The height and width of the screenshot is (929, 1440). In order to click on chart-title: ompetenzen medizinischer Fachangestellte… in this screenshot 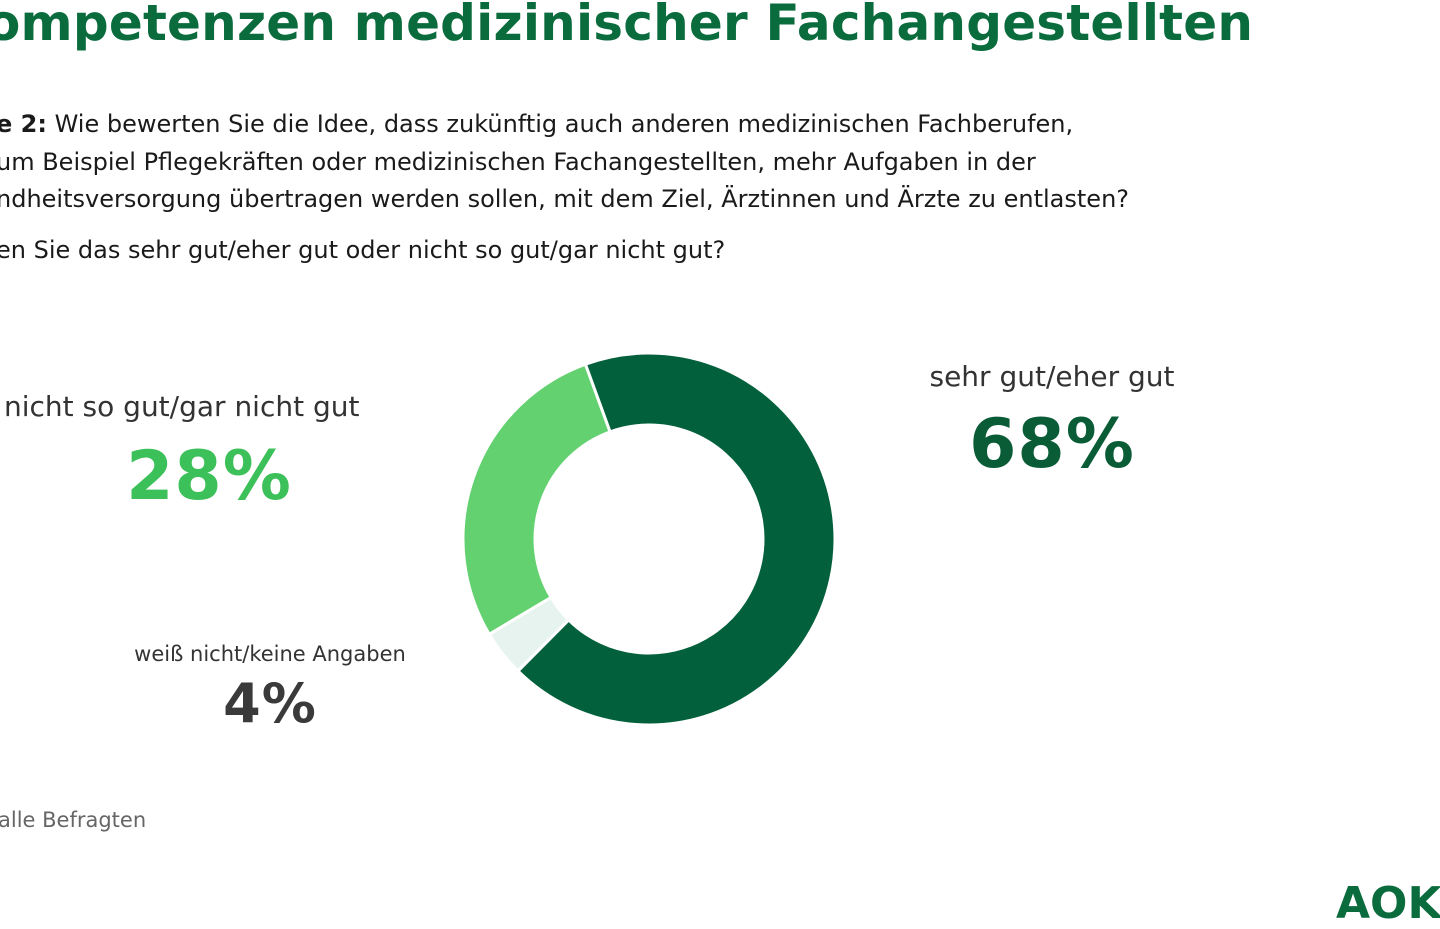, I will do `click(627, 26)`.